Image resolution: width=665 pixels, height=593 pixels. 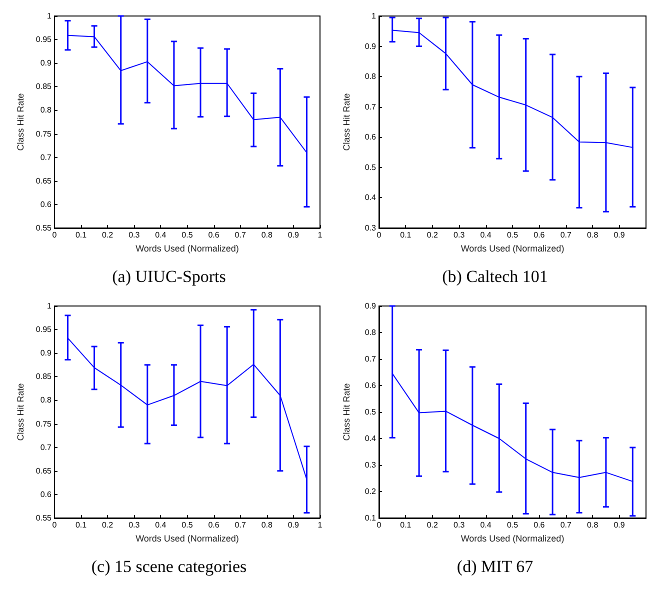 What do you see at coordinates (495, 566) in the screenshot?
I see `text: (d) MIT 67` at bounding box center [495, 566].